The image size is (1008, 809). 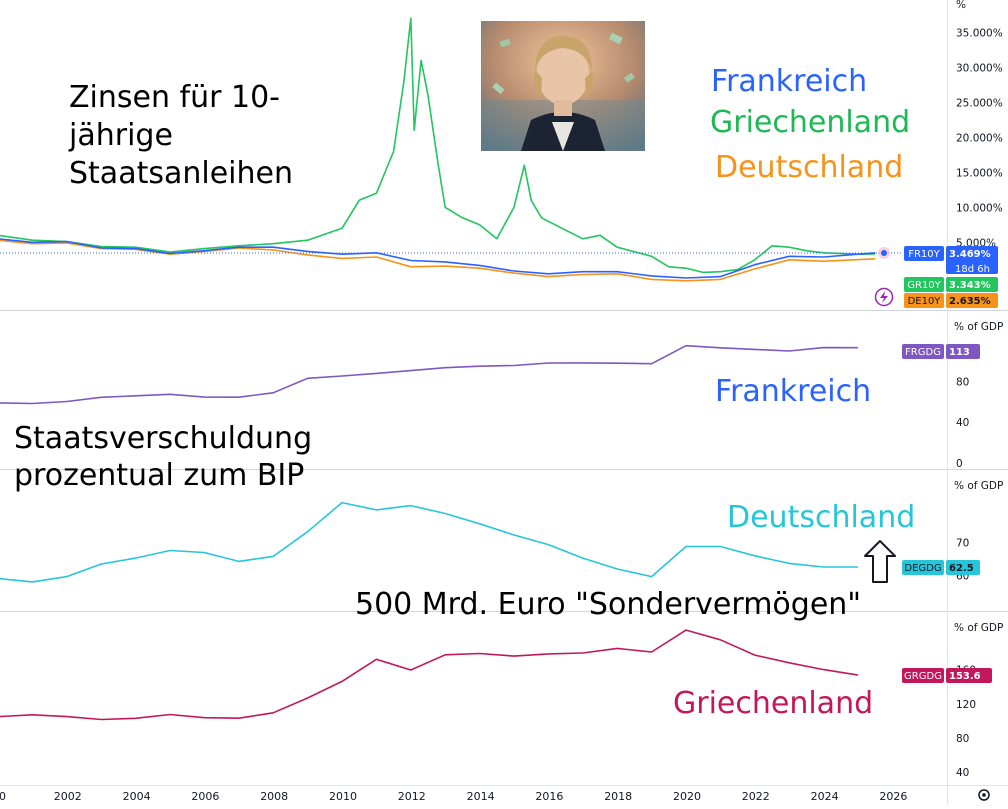 What do you see at coordinates (924, 285) in the screenshot?
I see `series-name-label: GR10Y` at bounding box center [924, 285].